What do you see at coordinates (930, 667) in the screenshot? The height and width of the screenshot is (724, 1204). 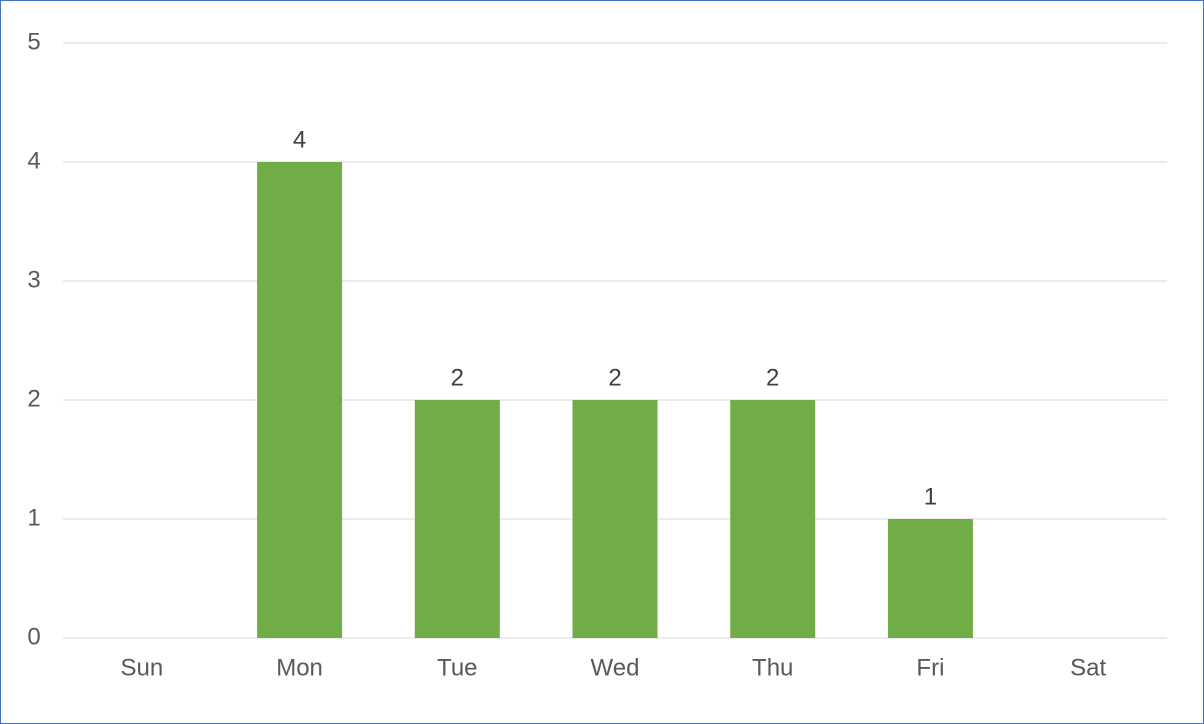 I see `x-tick-label: Fri` at bounding box center [930, 667].